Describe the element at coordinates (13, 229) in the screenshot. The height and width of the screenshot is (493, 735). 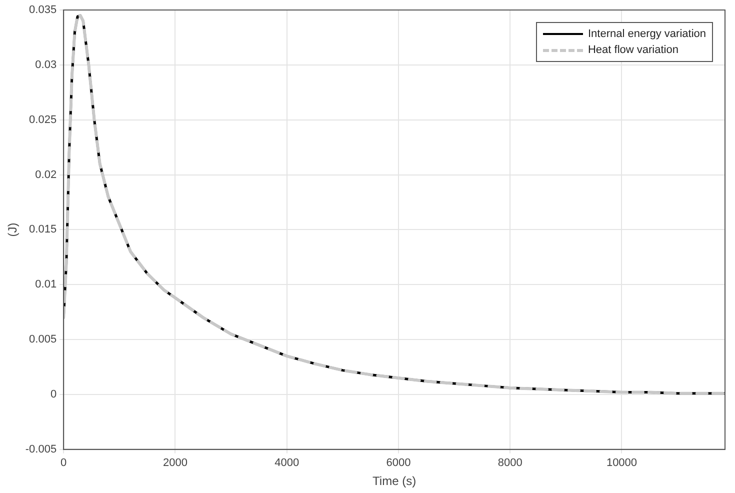
I see `y-axis-title: (J)` at that location.